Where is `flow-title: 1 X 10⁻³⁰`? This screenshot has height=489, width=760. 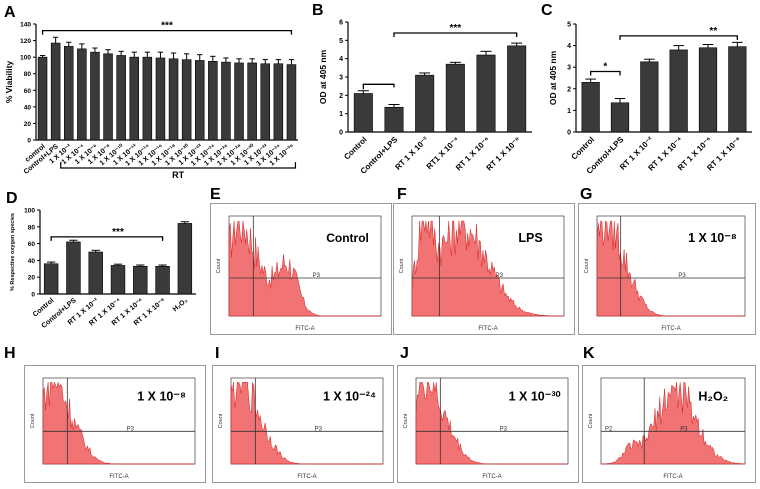
flow-title: 1 X 10⁻³⁰ is located at coordinates (535, 396).